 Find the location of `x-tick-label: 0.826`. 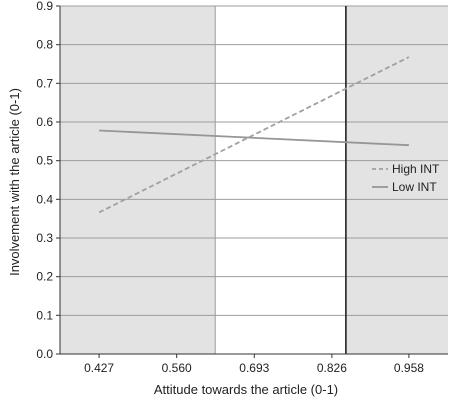

x-tick-label: 0.826 is located at coordinates (332, 368).